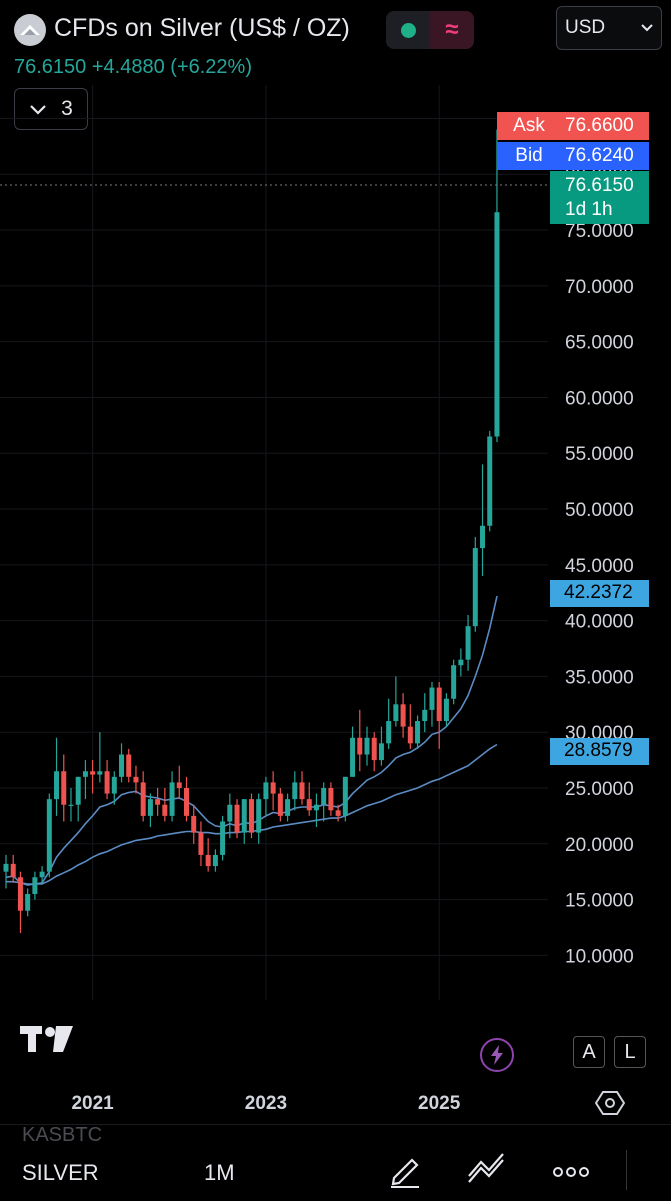 This screenshot has width=671, height=1201. I want to click on indicators-toggle-button: 3, so click(51, 109).